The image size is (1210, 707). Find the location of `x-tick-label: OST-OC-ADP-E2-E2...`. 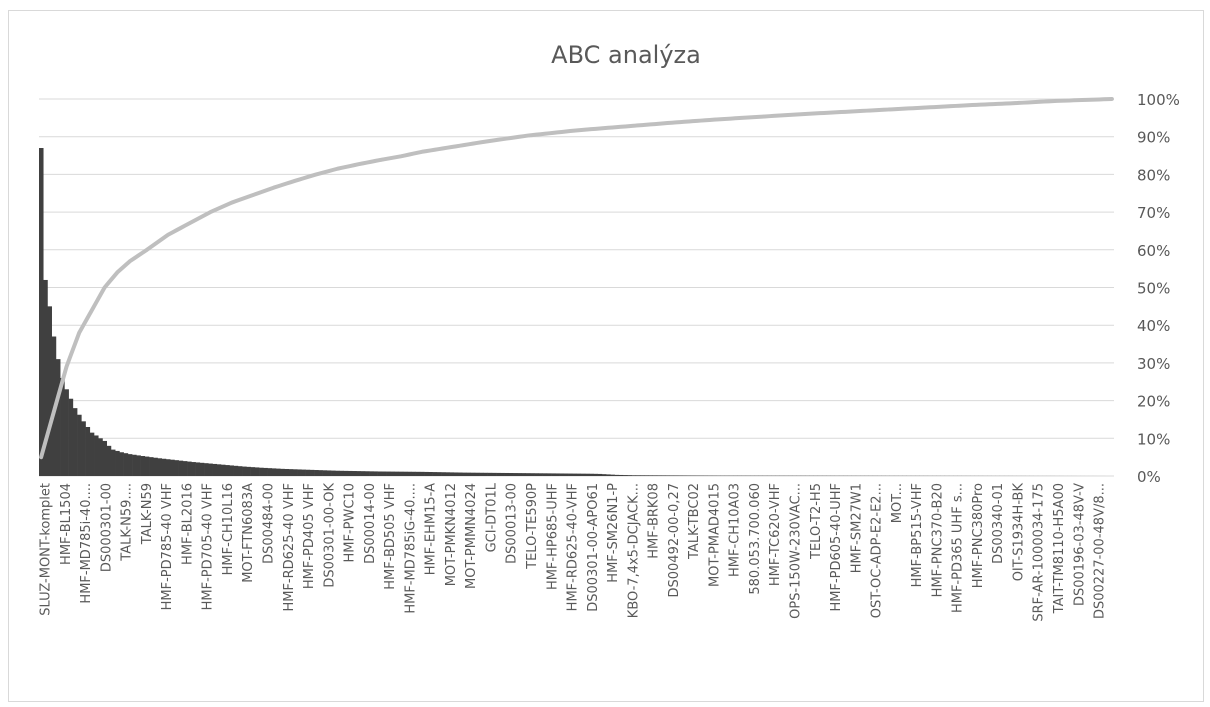

x-tick-label: OST-OC-ADP-E2-E2... is located at coordinates (877, 550).